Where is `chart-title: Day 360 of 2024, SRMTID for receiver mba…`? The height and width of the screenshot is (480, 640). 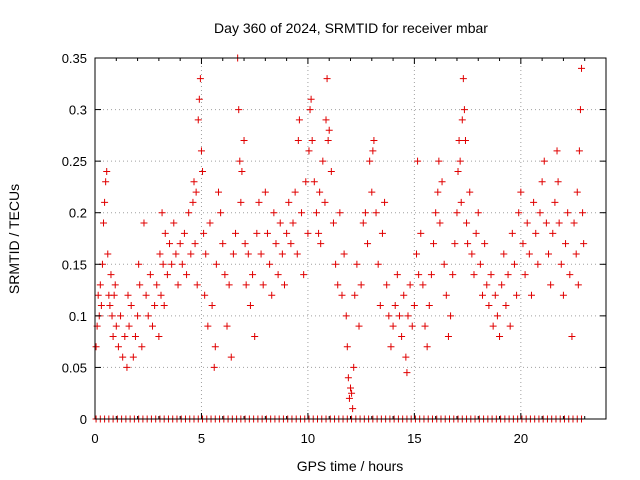 chart-title: Day 360 of 2024, SRMTID for receiver mba… is located at coordinates (351, 28).